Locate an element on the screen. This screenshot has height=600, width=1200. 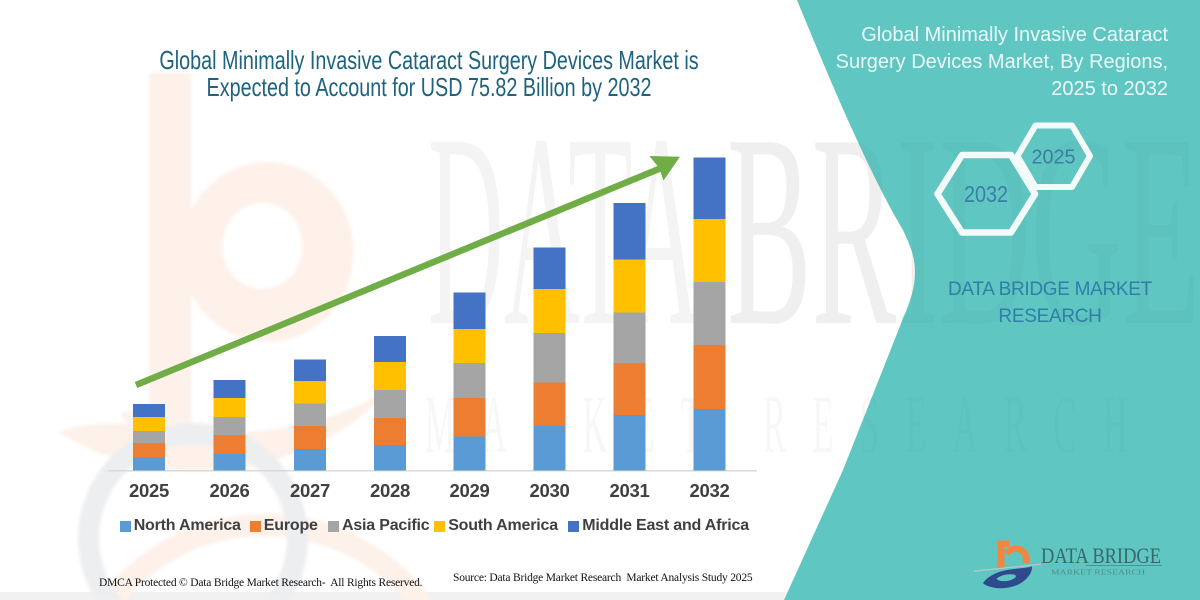
svg-text: DATA BRIDGE is located at coordinates (1101, 555).